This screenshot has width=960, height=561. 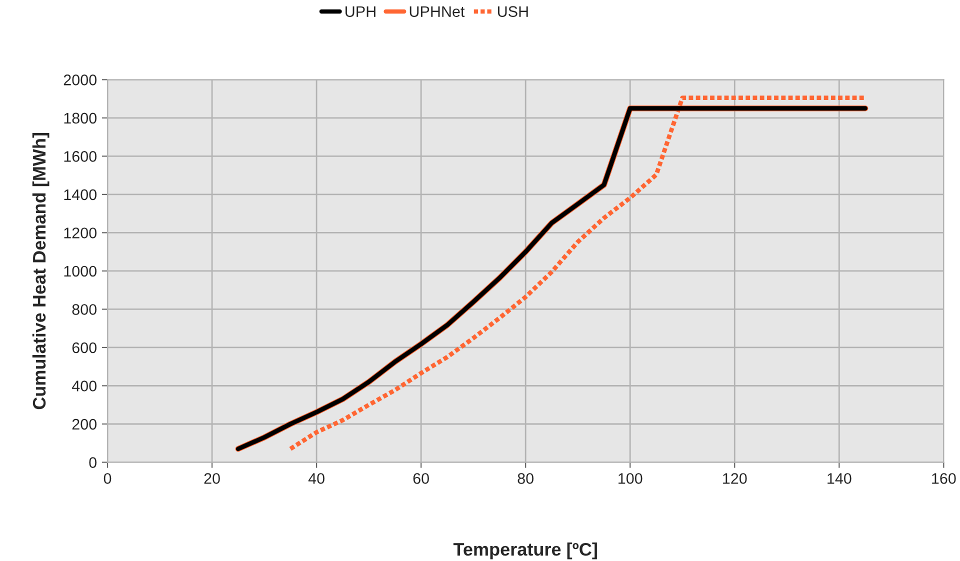 I want to click on x-tick-label: 80, so click(x=526, y=478).